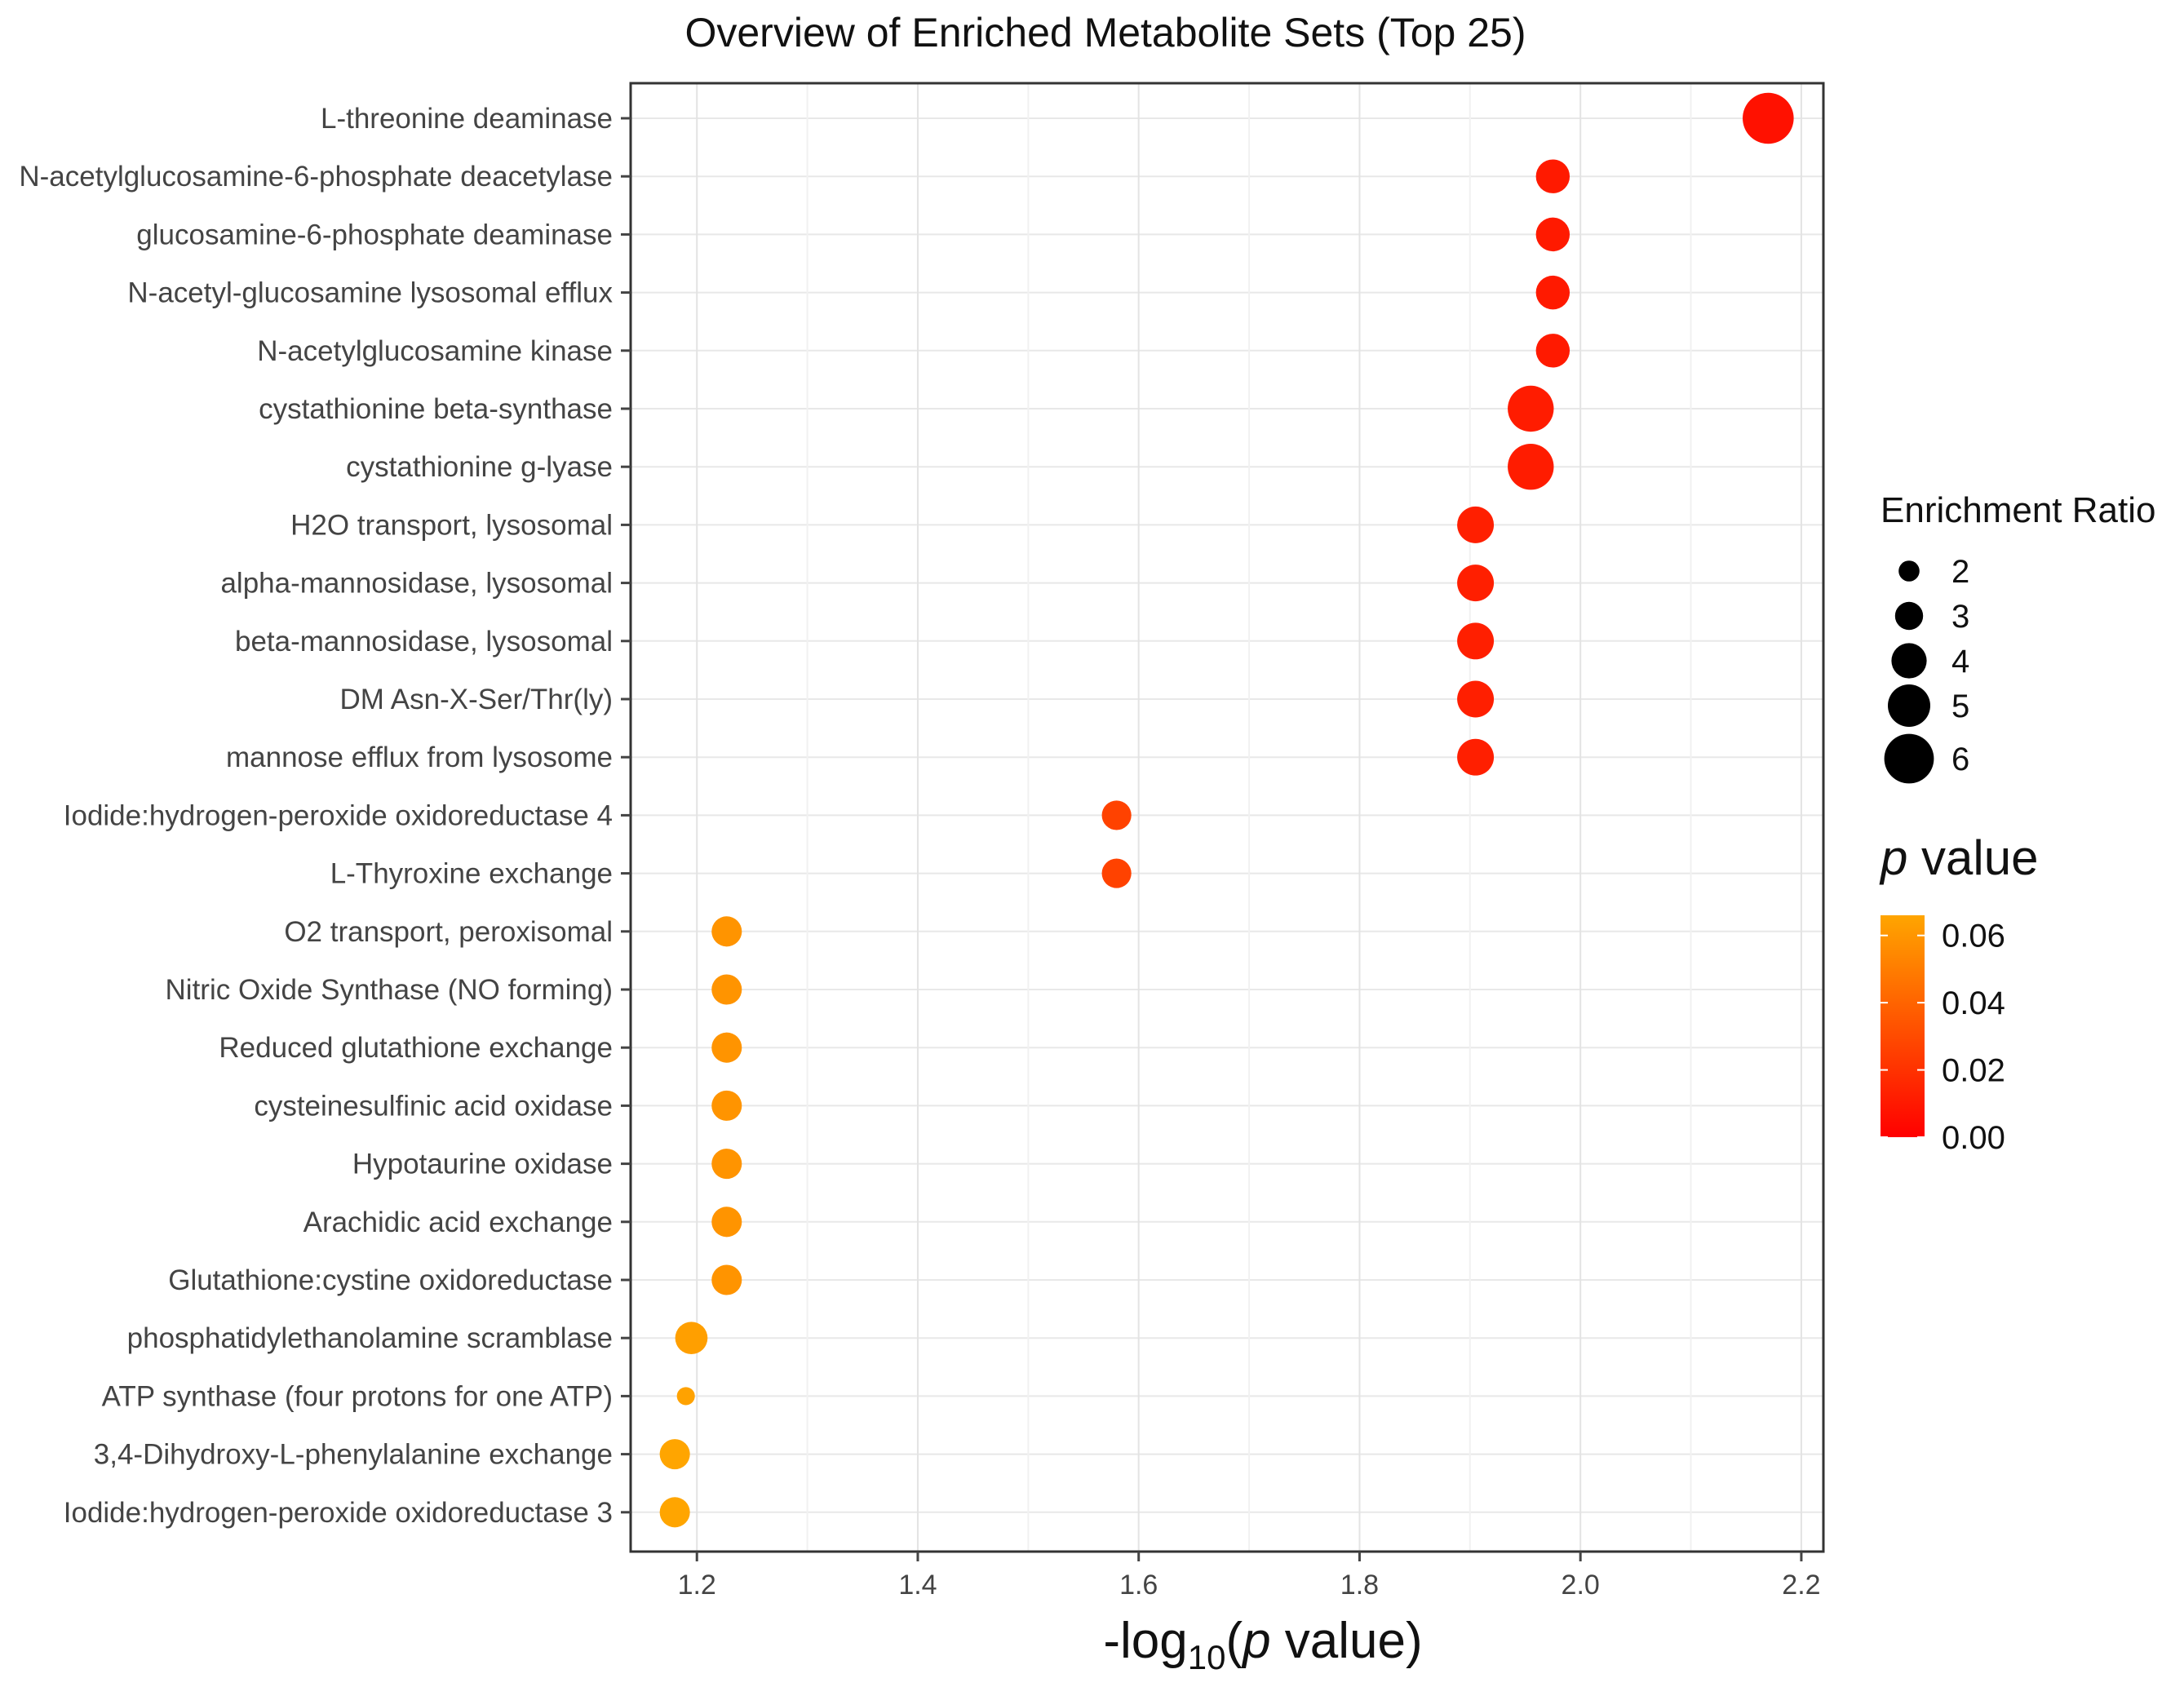 Image resolution: width=2184 pixels, height=1687 pixels. I want to click on y-tick-label: Hypotaurine oxidase, so click(483, 1164).